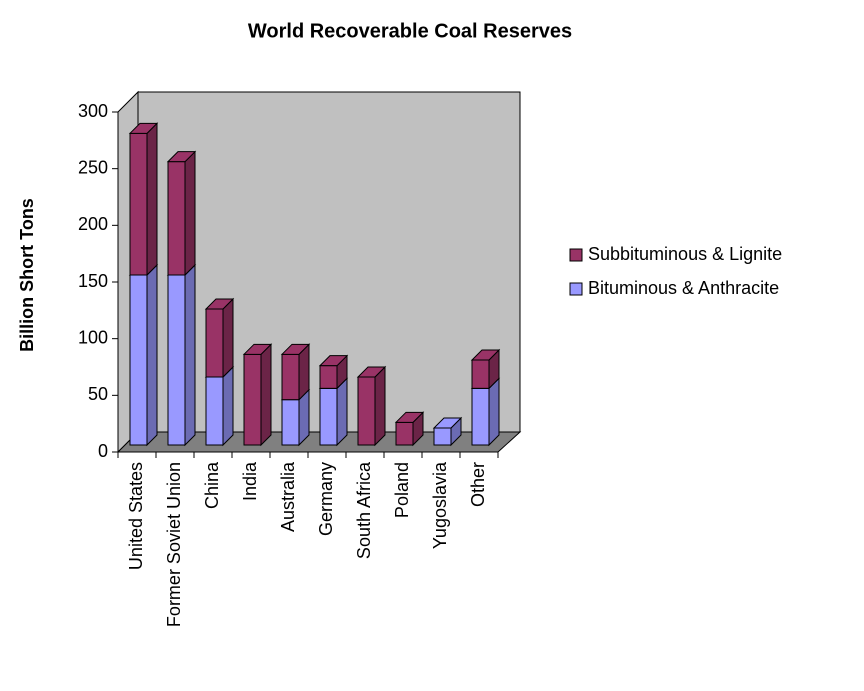  I want to click on legend-label: Subbituminous & Lignite, so click(685, 254).